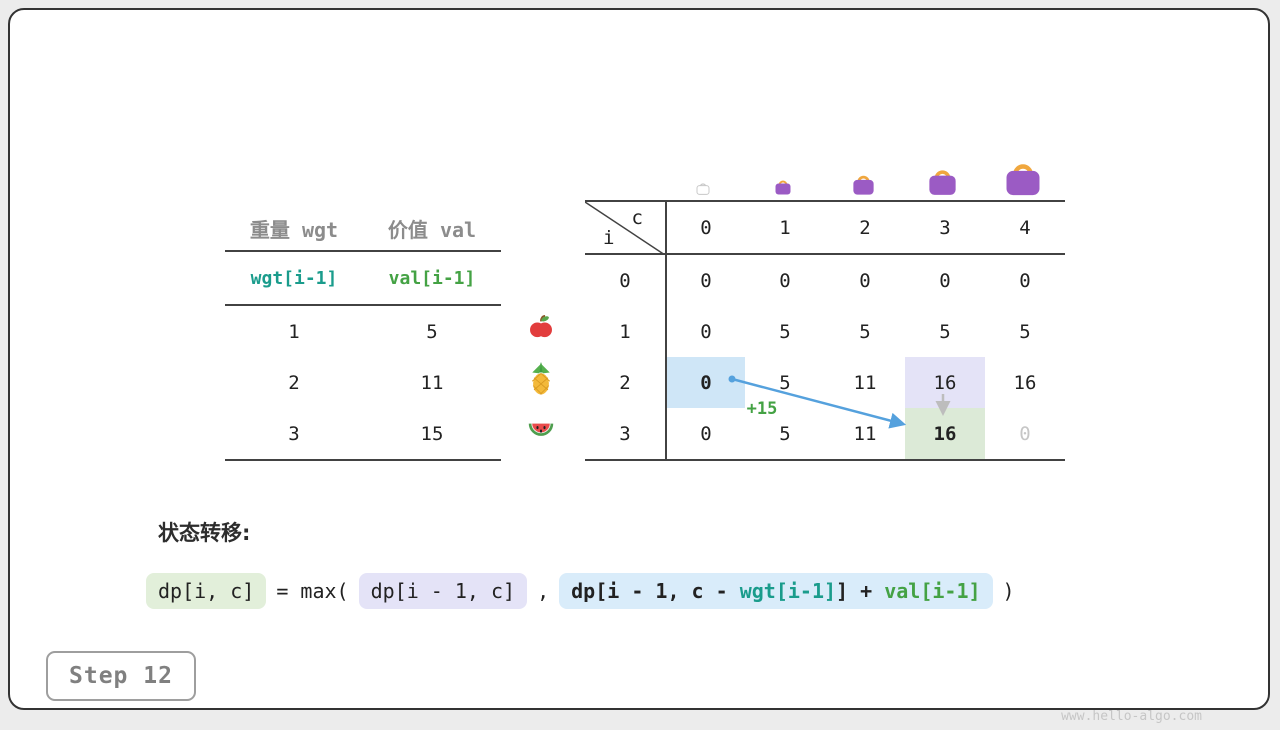 This screenshot has height=730, width=1280. I want to click on bag-capacity-3-icon, so click(942, 177).